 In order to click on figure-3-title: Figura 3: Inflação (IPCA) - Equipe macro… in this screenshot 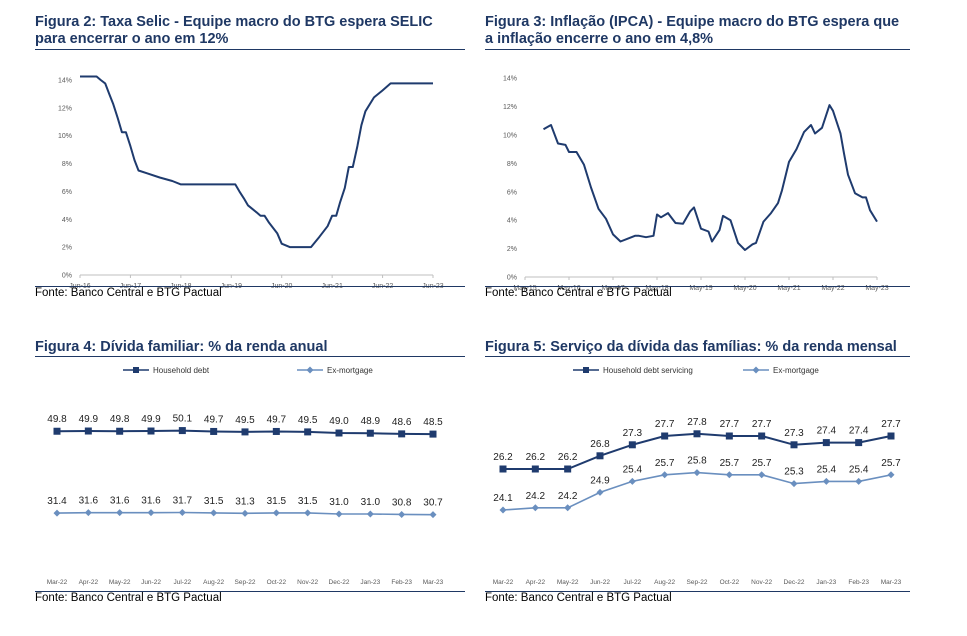, I will do `click(692, 31)`.